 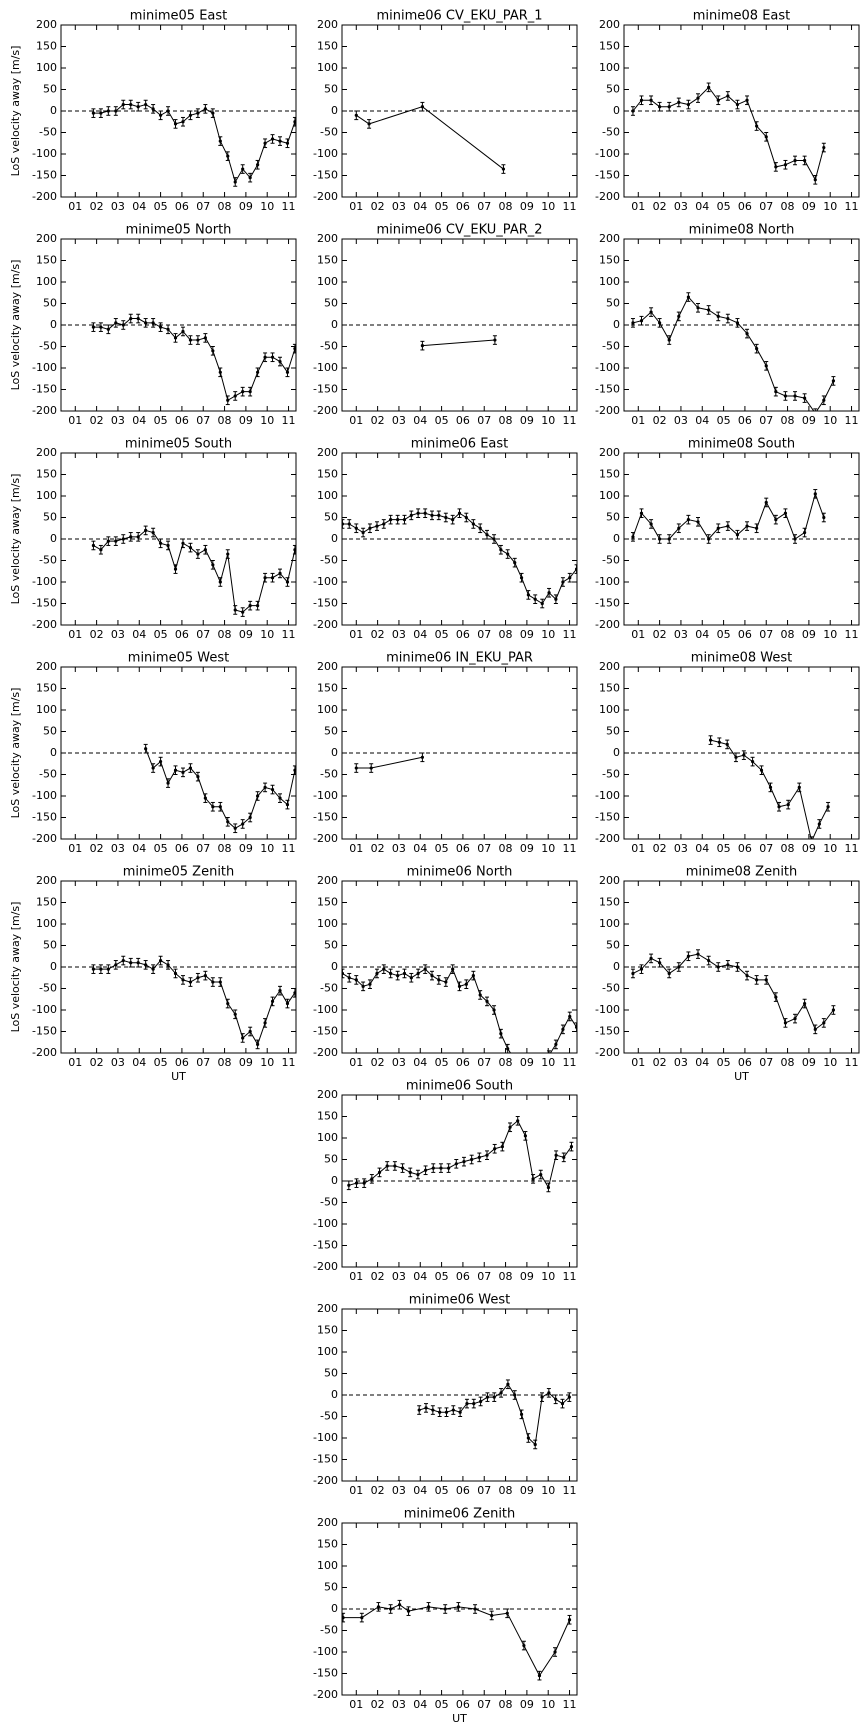 What do you see at coordinates (325, 1009) in the screenshot?
I see `y-tick-label: -100` at bounding box center [325, 1009].